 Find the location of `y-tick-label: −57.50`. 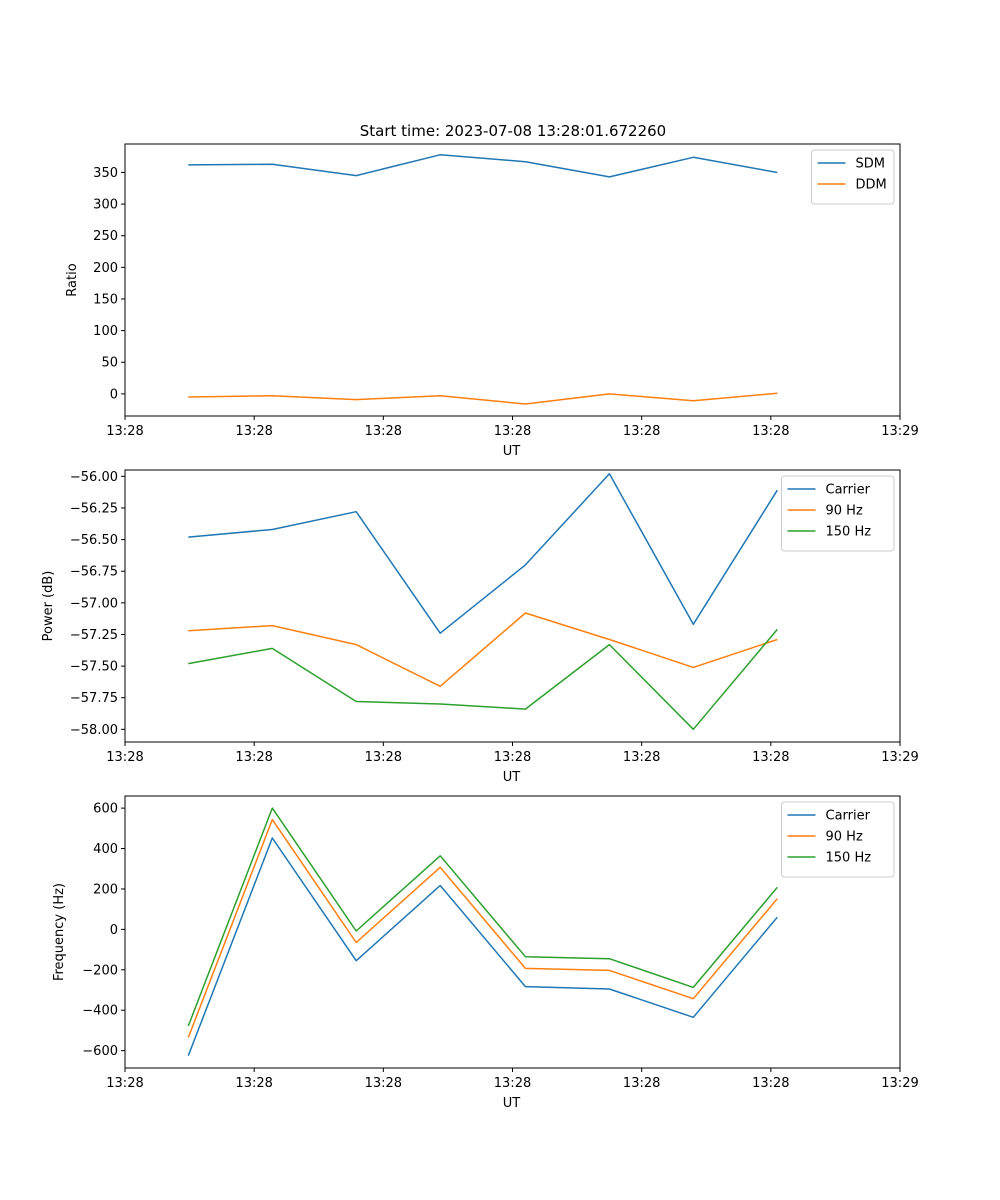

y-tick-label: −57.50 is located at coordinates (94, 667).